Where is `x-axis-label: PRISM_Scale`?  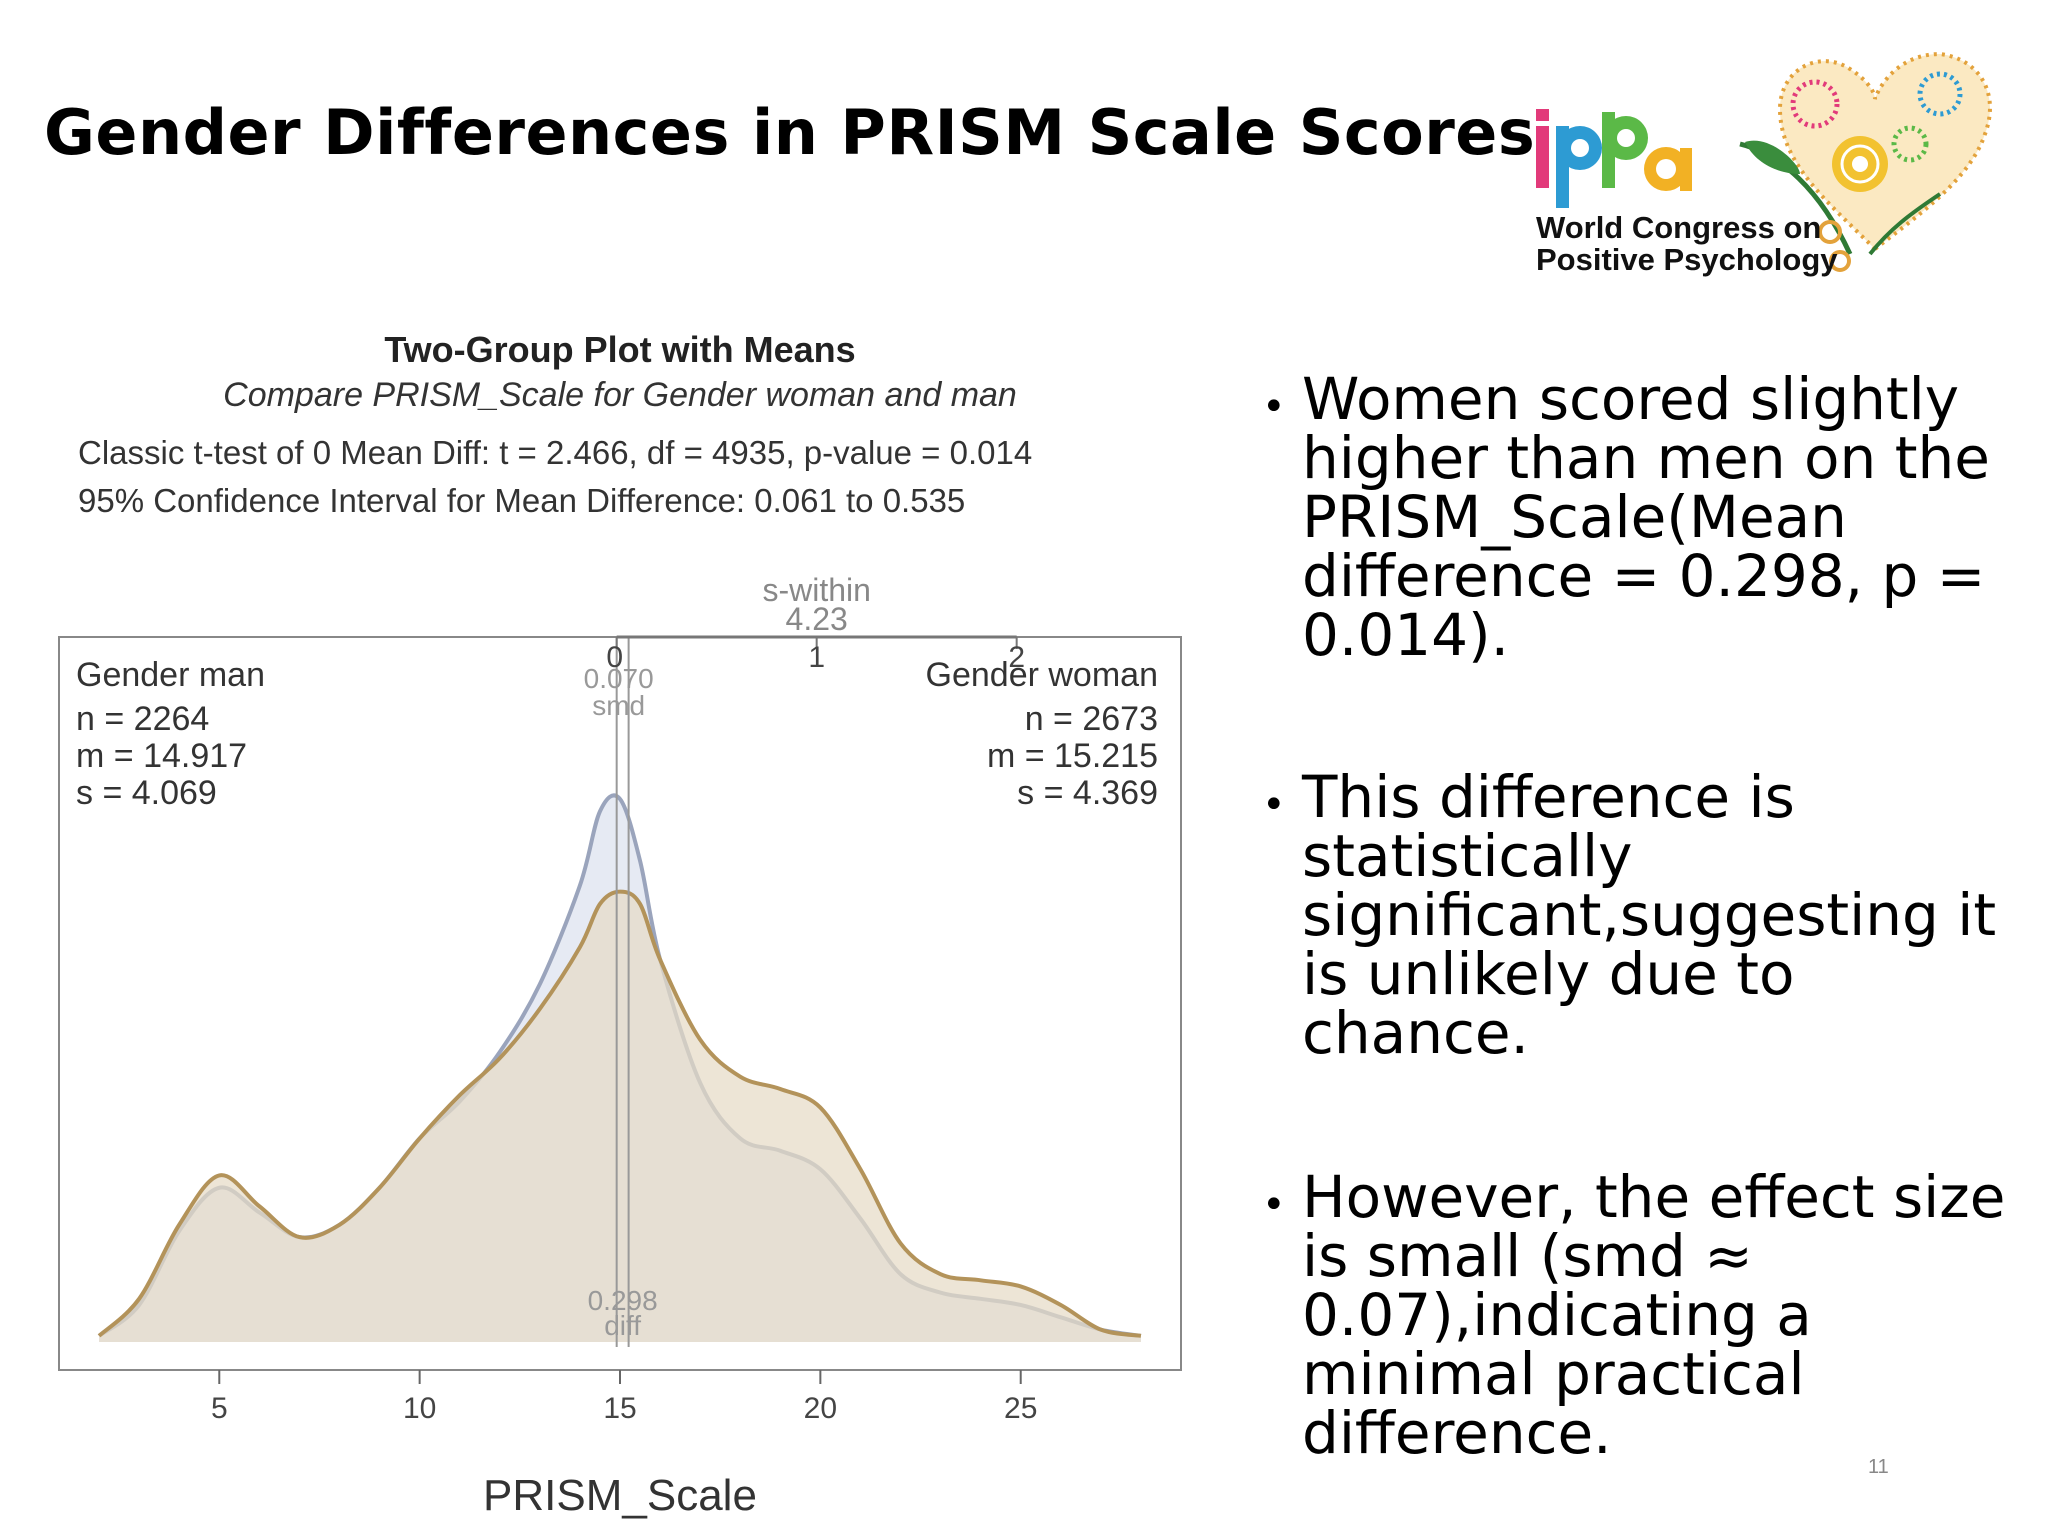 x-axis-label: PRISM_Scale is located at coordinates (620, 1495).